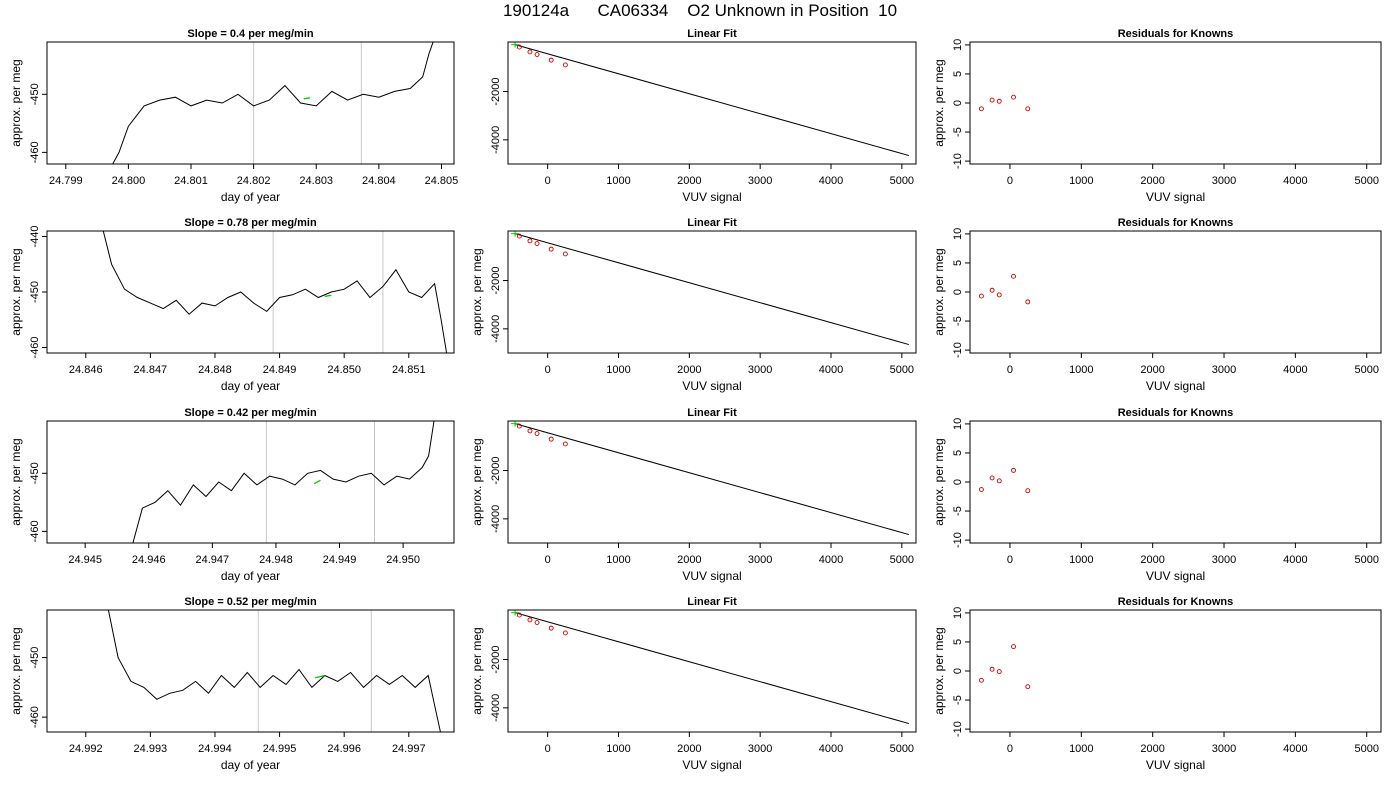 The width and height of the screenshot is (1400, 800). I want to click on x-tick-label: 24.802, so click(254, 181).